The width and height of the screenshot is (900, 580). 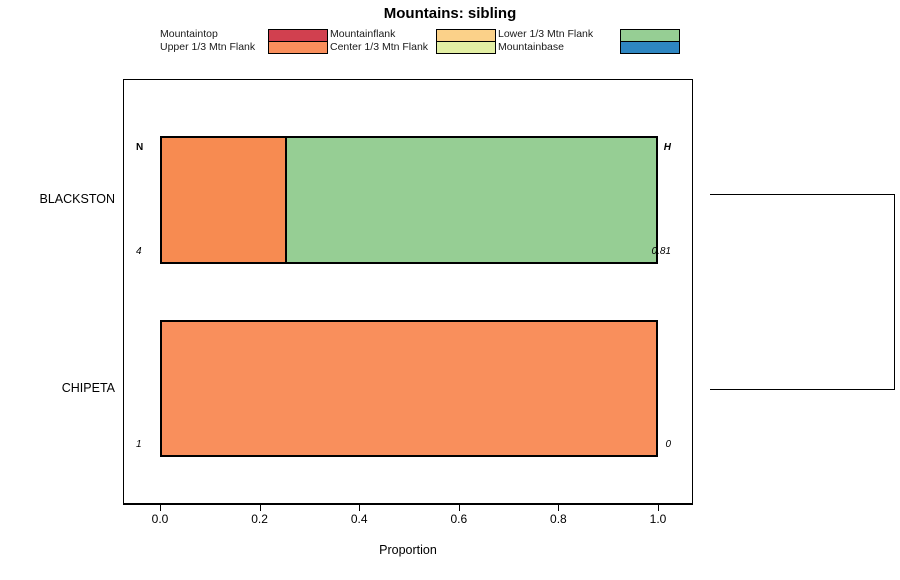 What do you see at coordinates (298, 47) in the screenshot?
I see `legend-swatch-upper-third` at bounding box center [298, 47].